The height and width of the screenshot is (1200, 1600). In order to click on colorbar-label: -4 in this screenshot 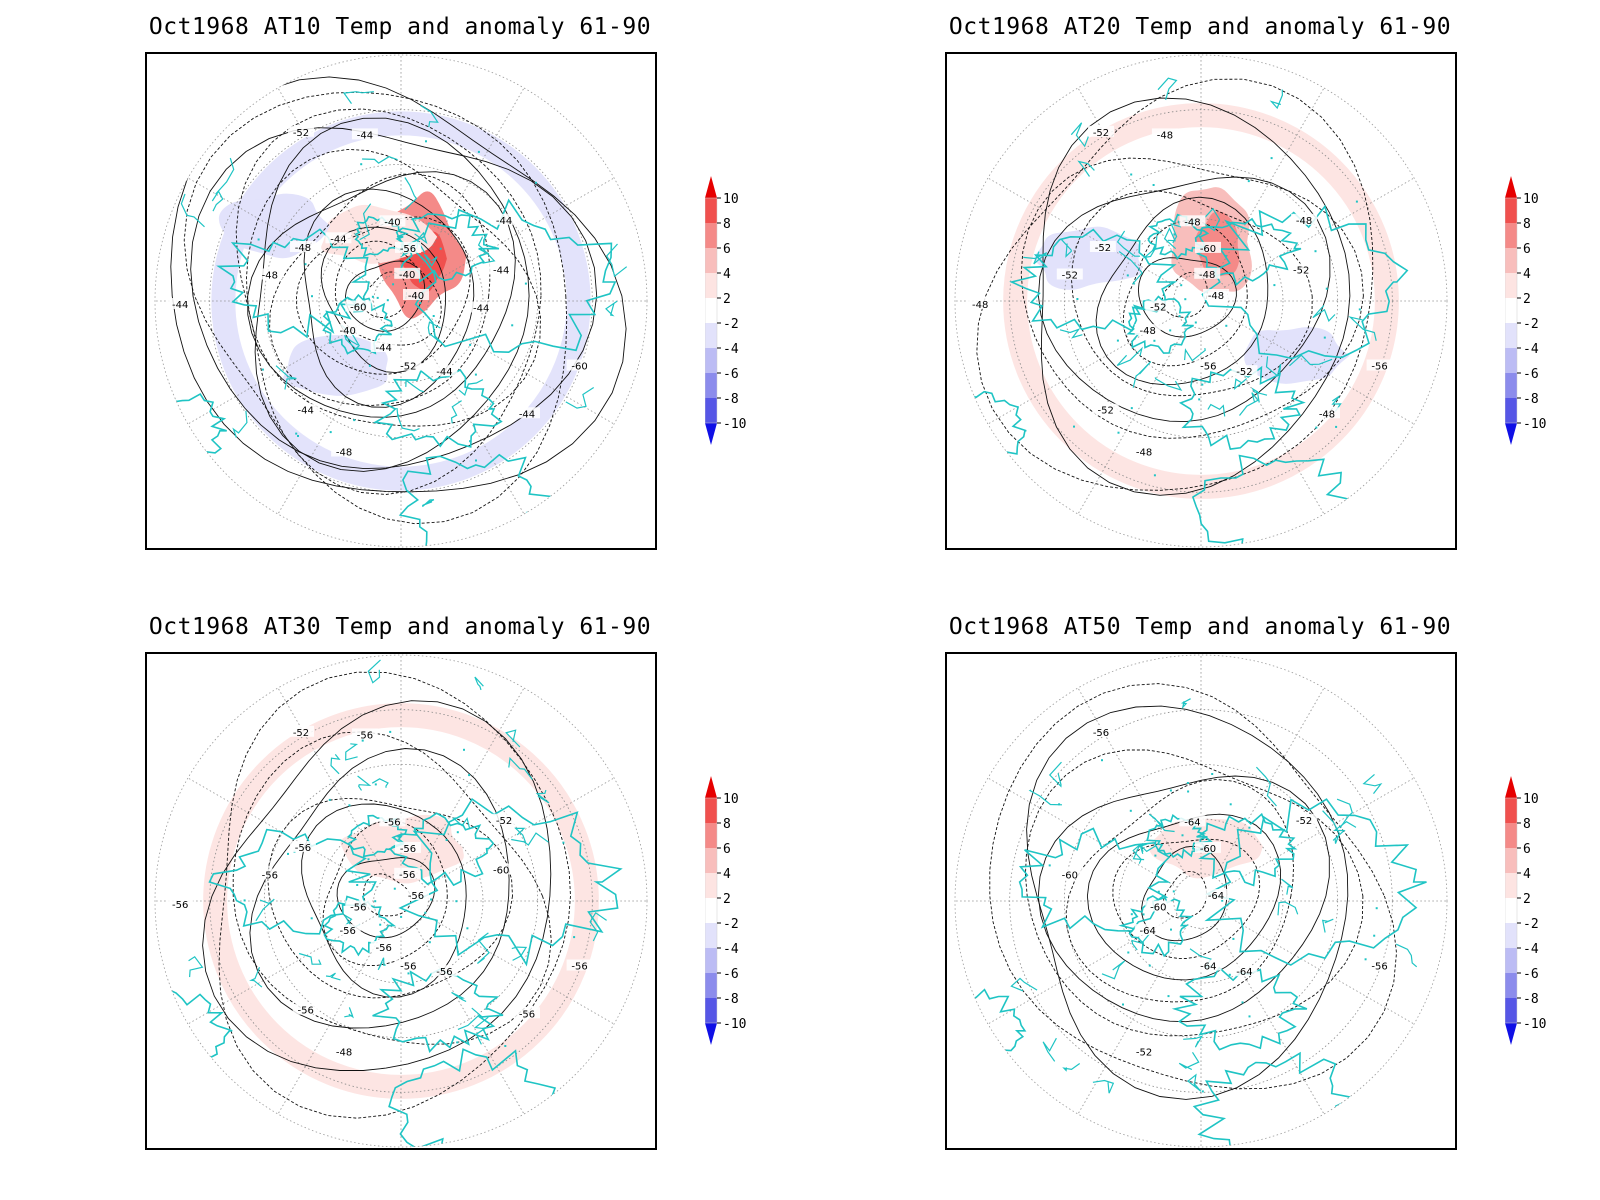, I will do `click(1531, 349)`.